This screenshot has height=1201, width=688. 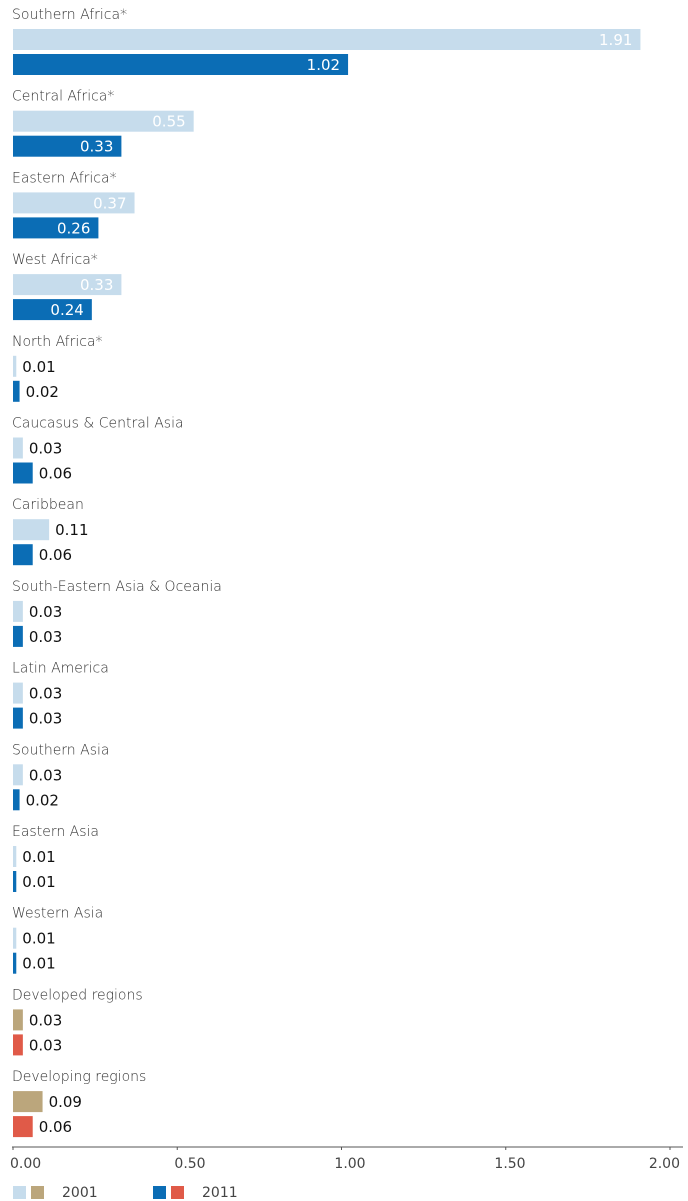 I want to click on category-label: Southern Asia, so click(x=60, y=750).